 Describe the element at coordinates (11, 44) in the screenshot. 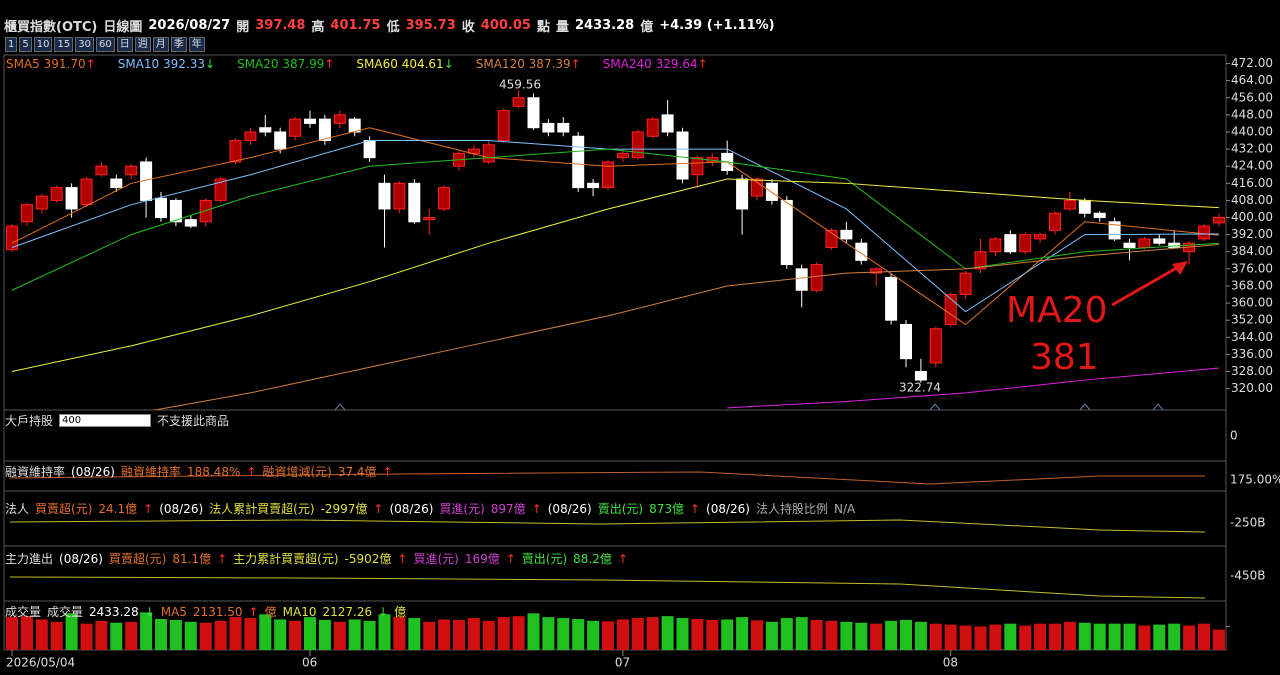

I see `period-button: 1` at that location.